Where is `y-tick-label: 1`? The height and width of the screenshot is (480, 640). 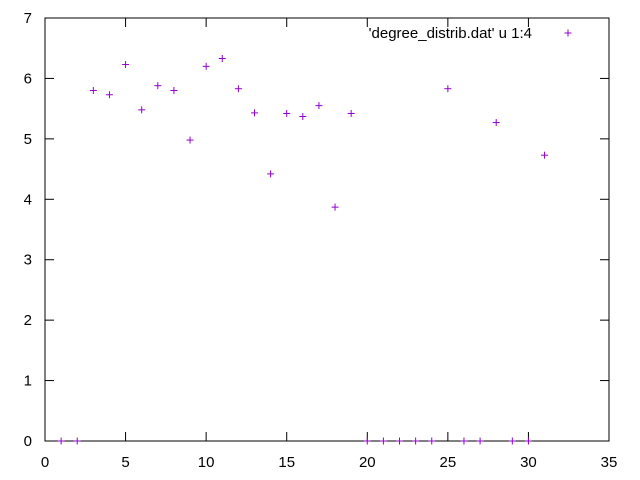
y-tick-label: 1 is located at coordinates (28, 381).